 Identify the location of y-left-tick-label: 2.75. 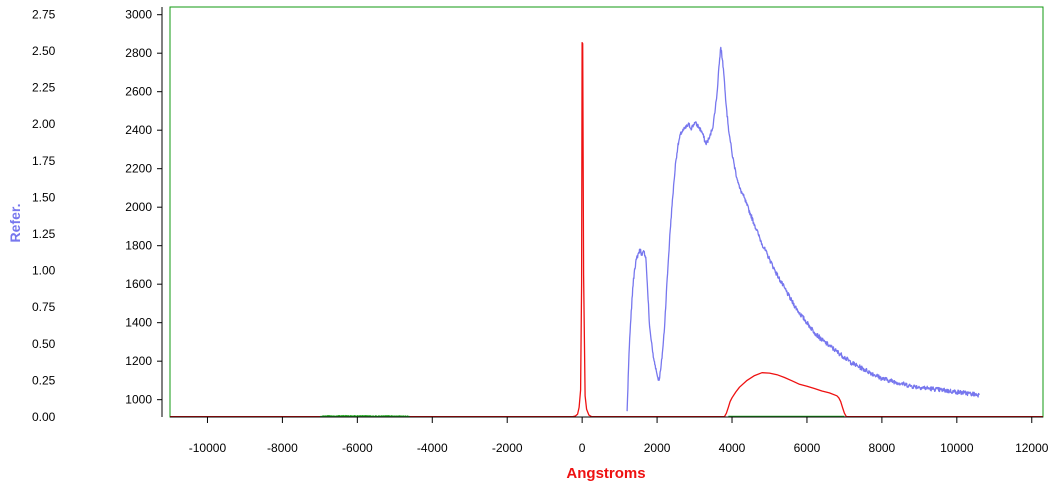
(44, 14).